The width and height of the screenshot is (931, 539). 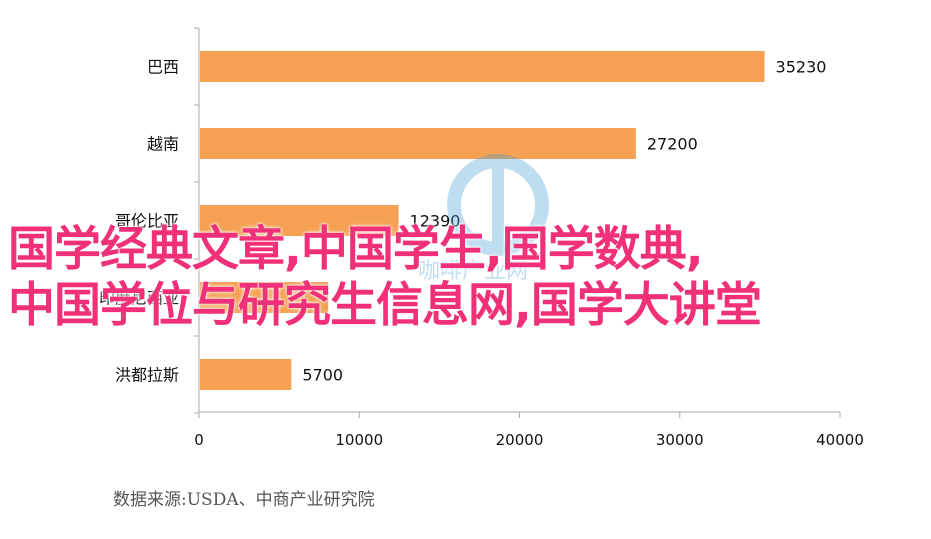 I want to click on x-tick-label: 20000, so click(x=520, y=440).